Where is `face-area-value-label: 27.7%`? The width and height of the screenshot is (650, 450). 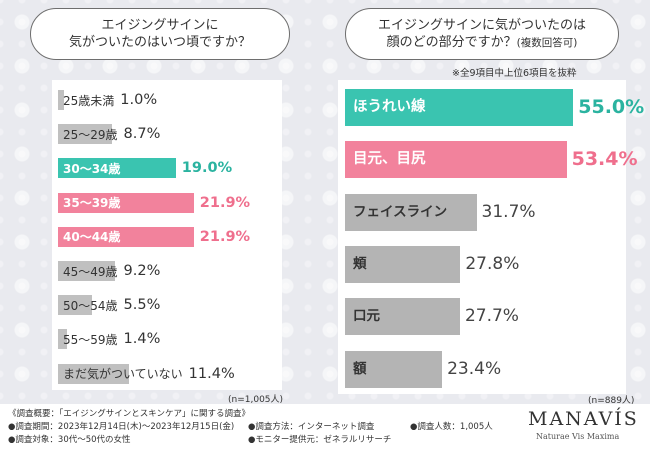 face-area-value-label: 27.7% is located at coordinates (491, 316).